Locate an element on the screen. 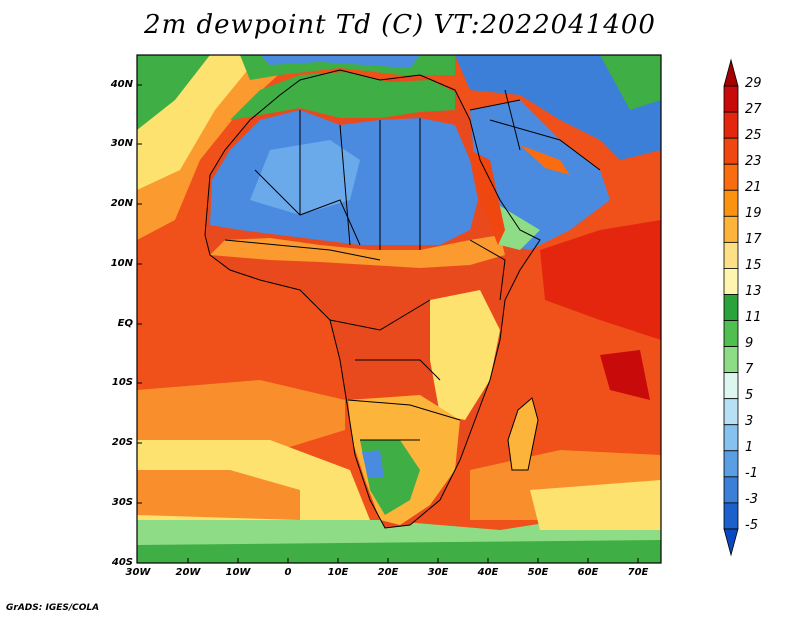  lat-label-10n: 10N is located at coordinates (121, 263).